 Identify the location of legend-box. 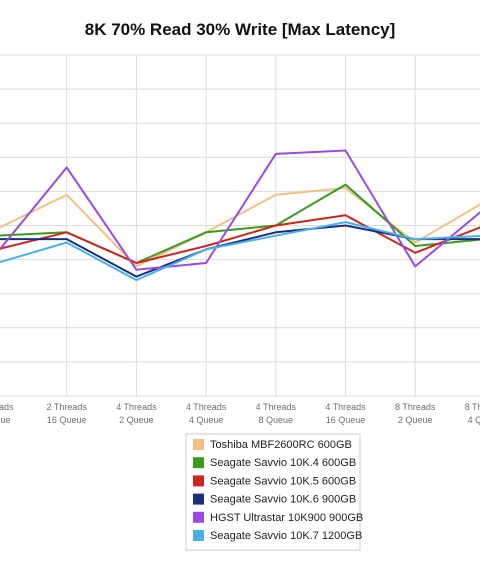
(273, 492).